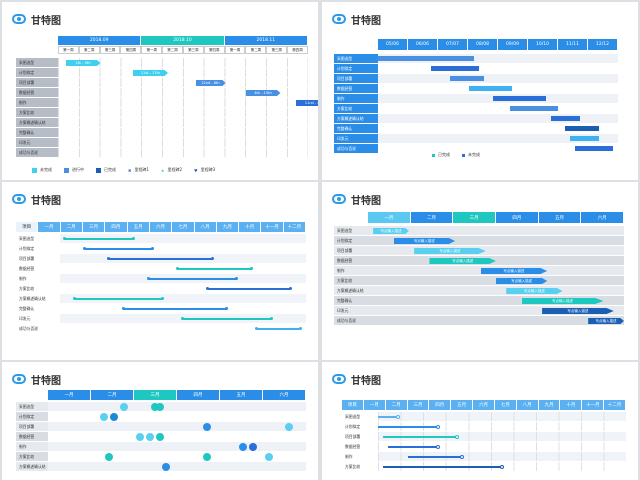 Image resolution: width=640 pixels, height=480 pixels. Describe the element at coordinates (479, 261) in the screenshot. I see `table-row: 数据经营 写点输入描述` at that location.